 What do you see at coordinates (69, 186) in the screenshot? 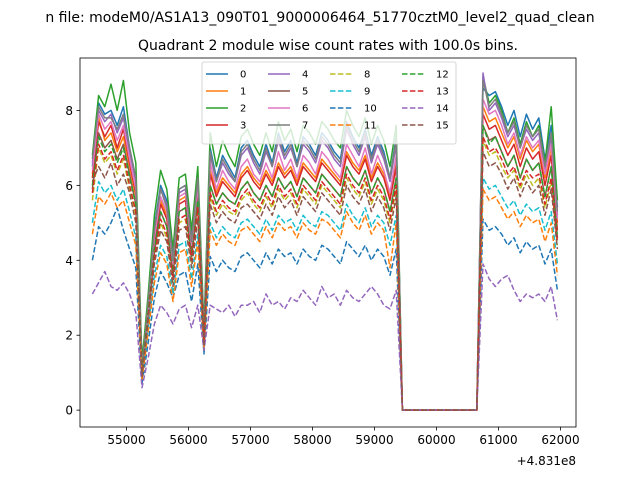
I see `y-tick-label: 6` at bounding box center [69, 186].